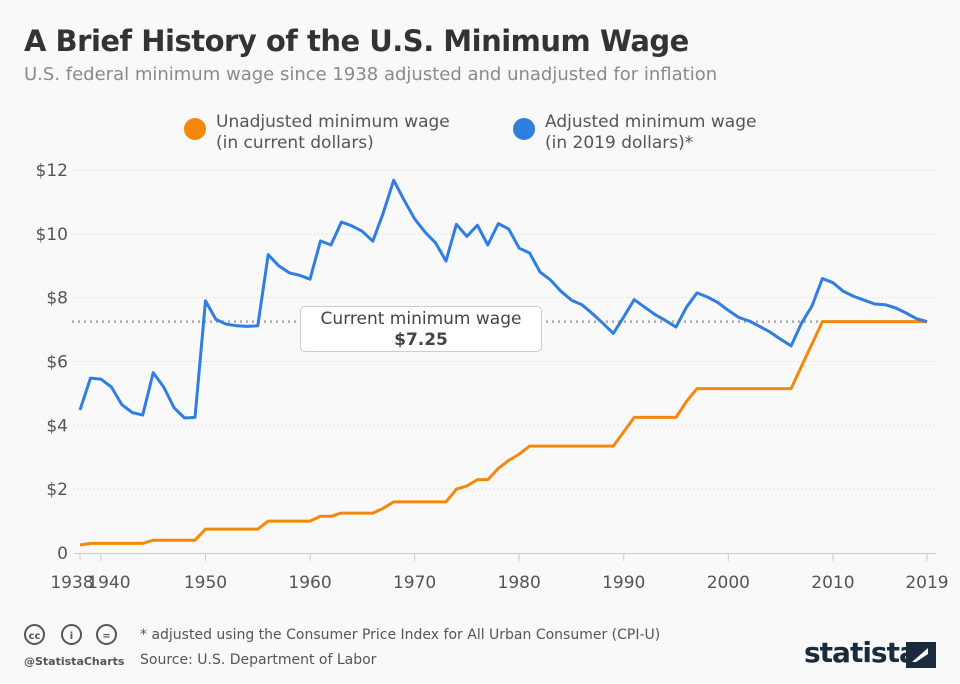 This screenshot has height=684, width=960. Describe the element at coordinates (333, 122) in the screenshot. I see `legend-label: Unadjusted minimum wage` at that location.